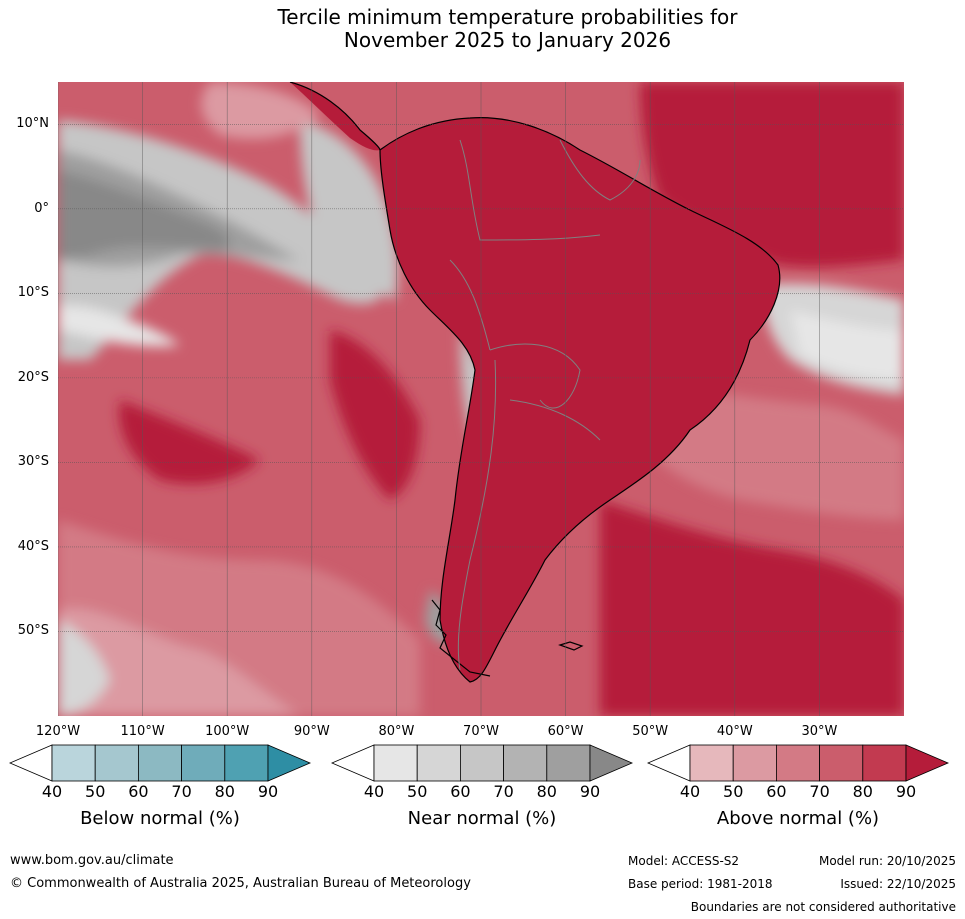  What do you see at coordinates (734, 731) in the screenshot?
I see `lon-tick-label: 40°W` at bounding box center [734, 731].